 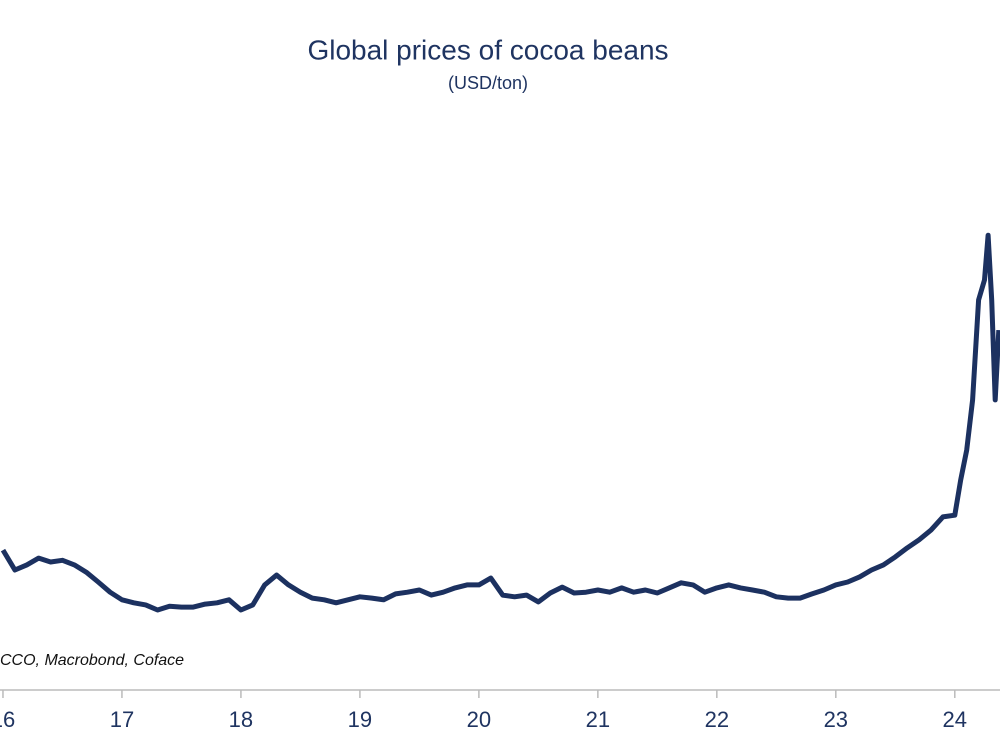 What do you see at coordinates (360, 719) in the screenshot?
I see `x-tick-label: 19` at bounding box center [360, 719].